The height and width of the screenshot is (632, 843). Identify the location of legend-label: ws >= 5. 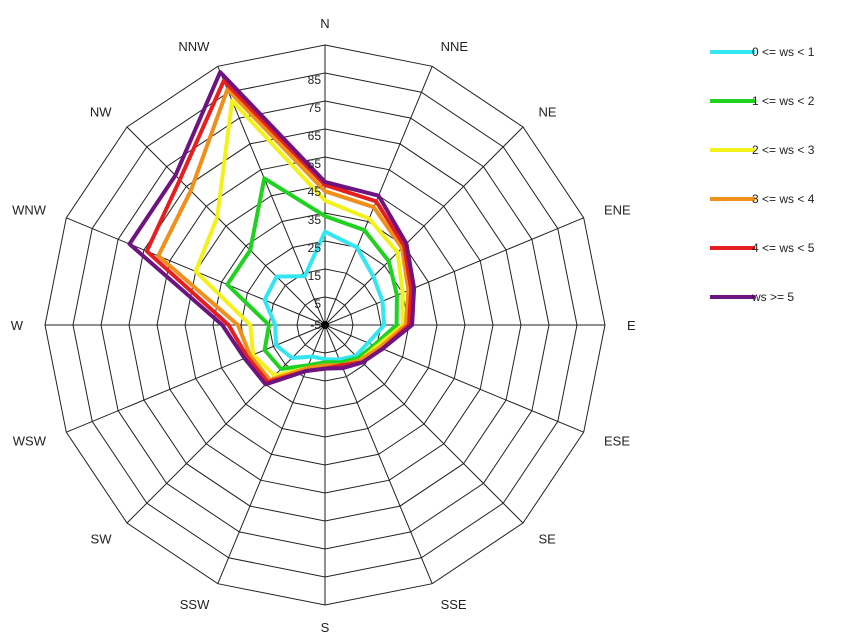
(772, 297).